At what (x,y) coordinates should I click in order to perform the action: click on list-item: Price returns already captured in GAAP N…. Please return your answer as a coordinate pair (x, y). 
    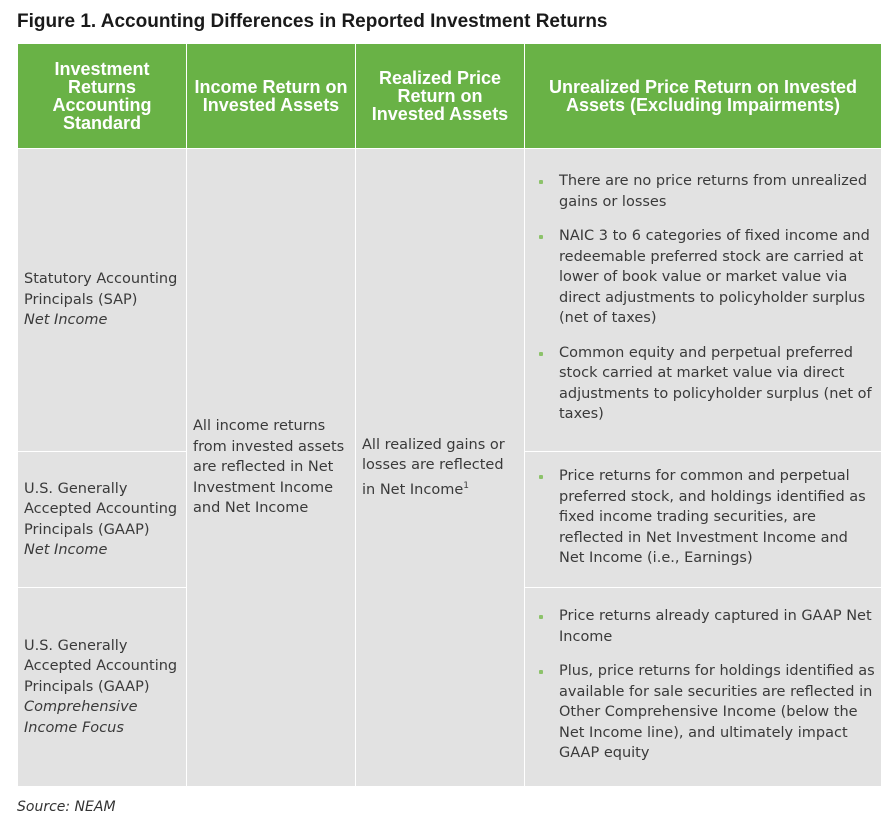
    Looking at the image, I should click on (707, 626).